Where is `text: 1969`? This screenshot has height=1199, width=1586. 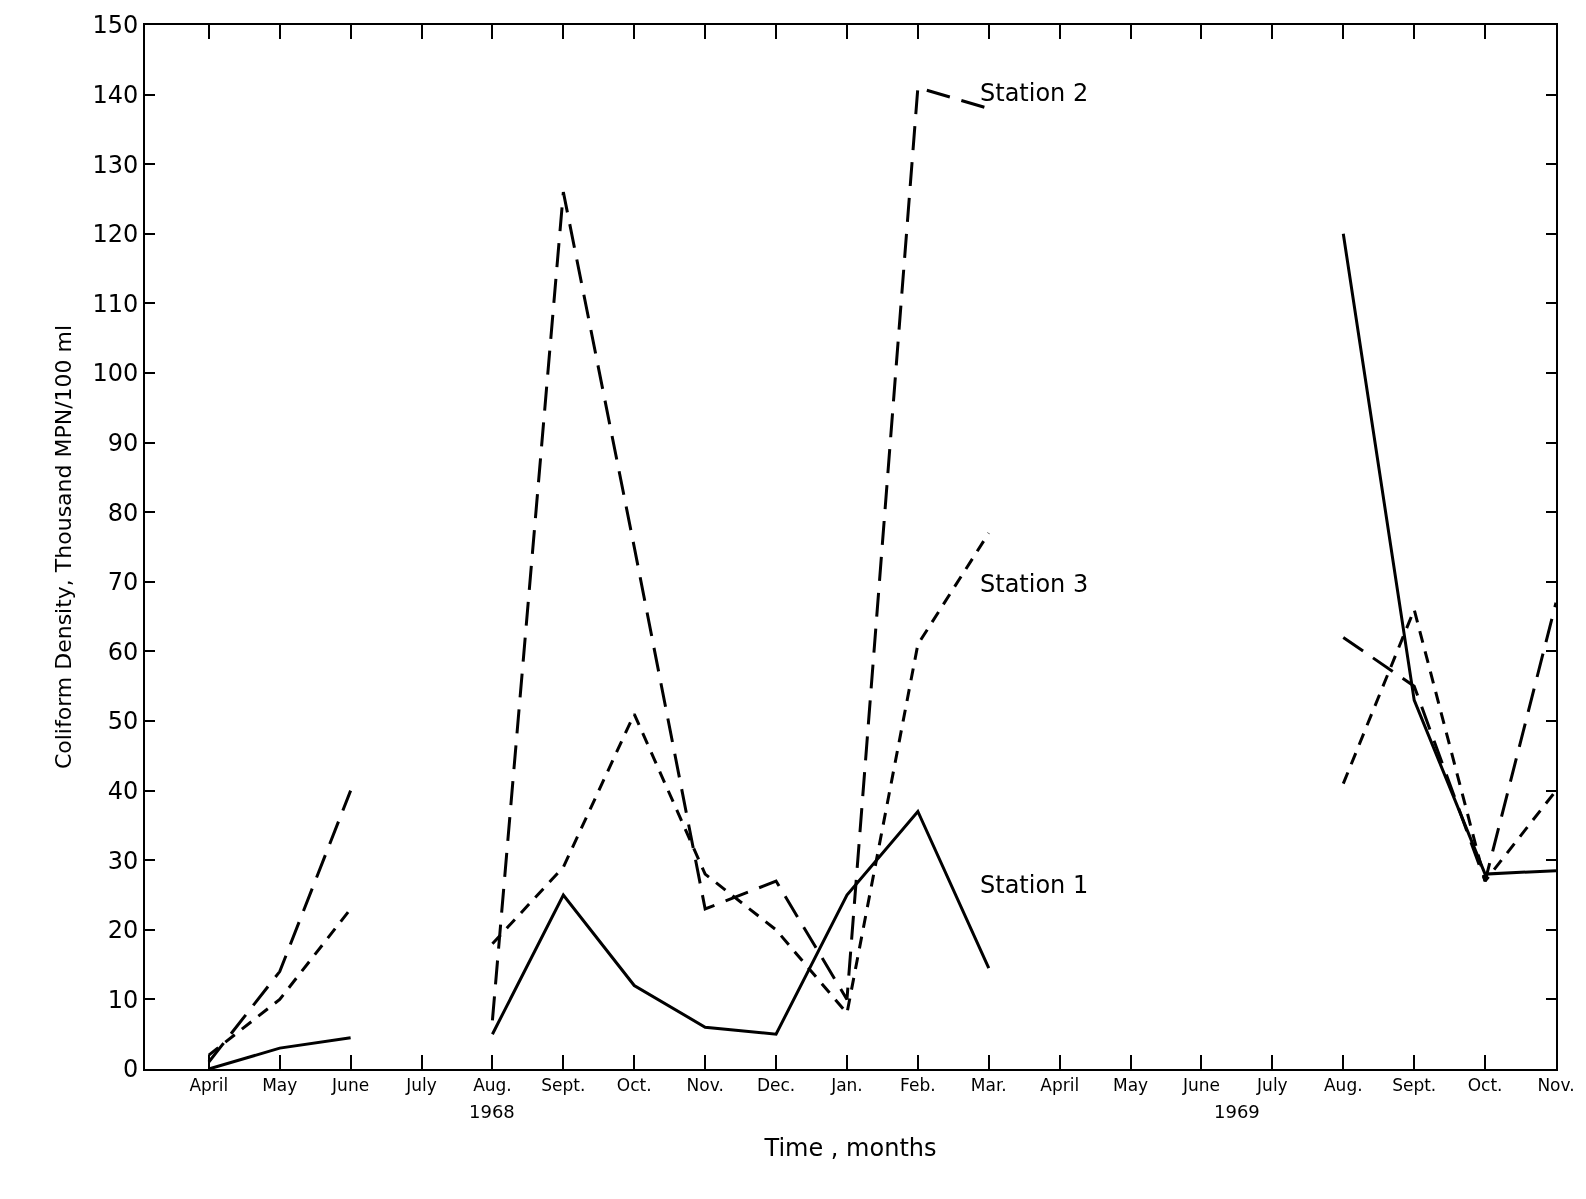
text: 1969 is located at coordinates (1237, 1111).